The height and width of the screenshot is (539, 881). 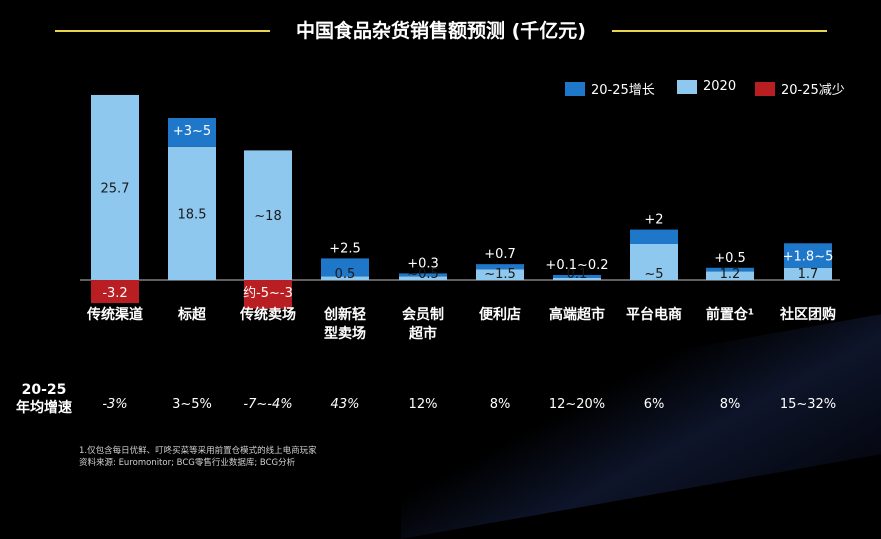 I want to click on category-label: 会员制 超市, so click(x=423, y=324).